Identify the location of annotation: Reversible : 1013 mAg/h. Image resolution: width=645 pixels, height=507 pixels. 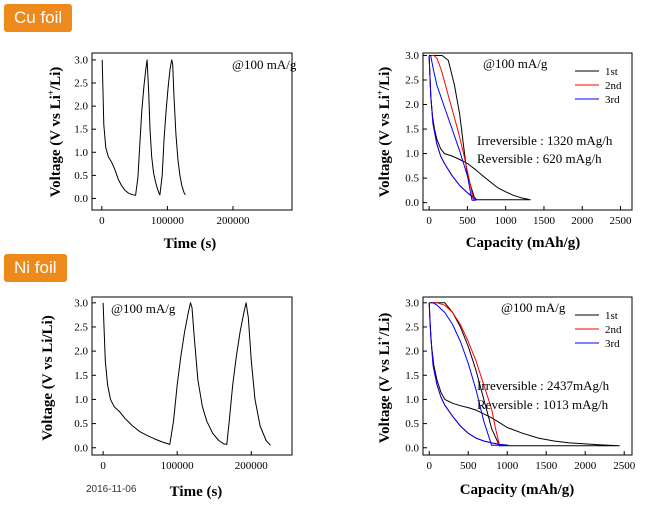
(543, 404).